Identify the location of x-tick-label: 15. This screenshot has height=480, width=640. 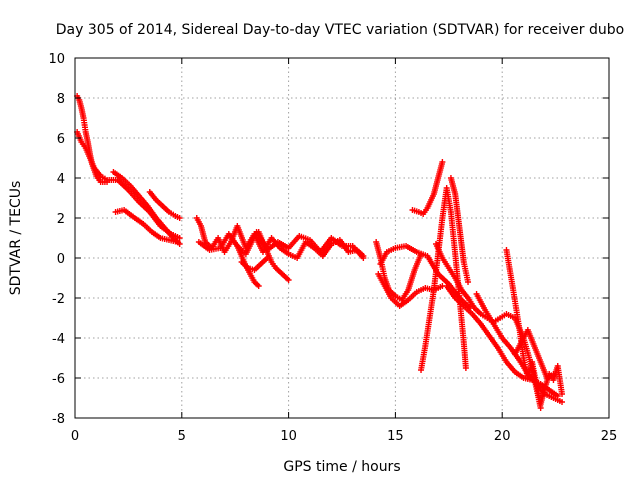
(395, 436).